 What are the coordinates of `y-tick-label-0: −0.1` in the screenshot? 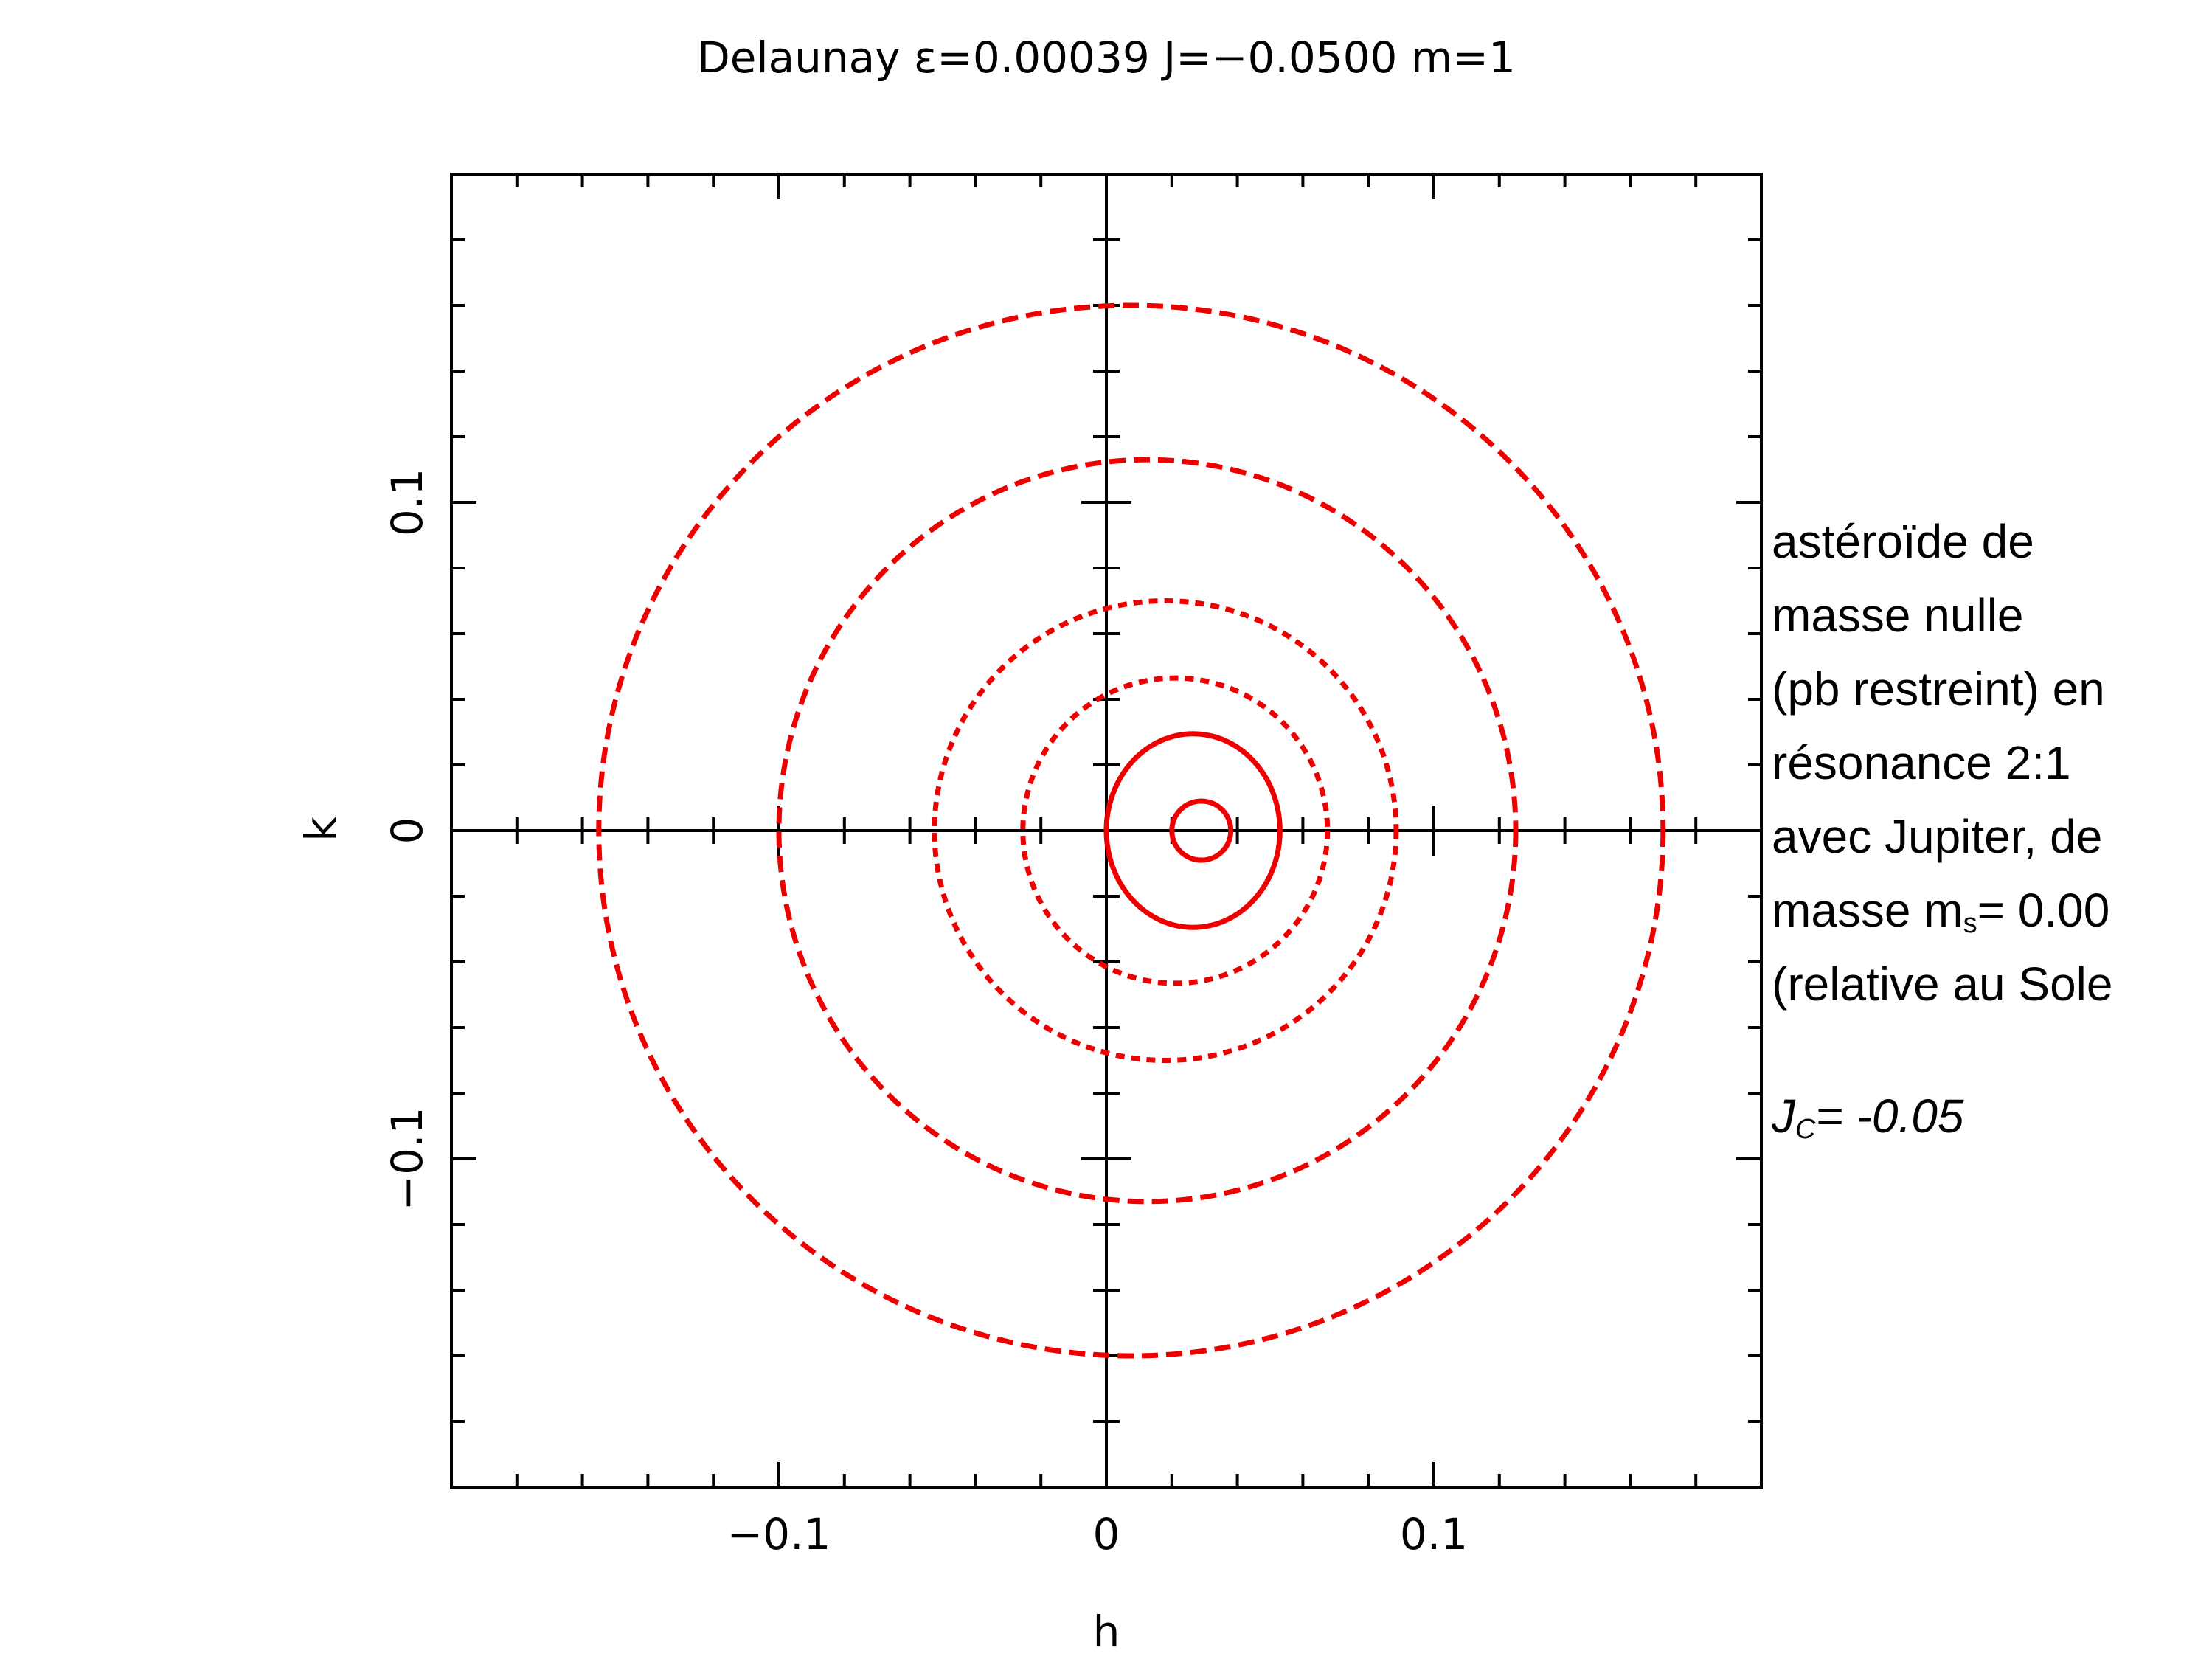 It's located at (407, 1159).